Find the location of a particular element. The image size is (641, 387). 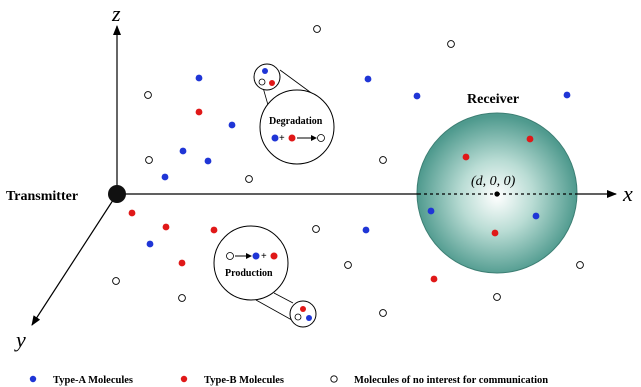

degradation-plus: + is located at coordinates (282, 138).